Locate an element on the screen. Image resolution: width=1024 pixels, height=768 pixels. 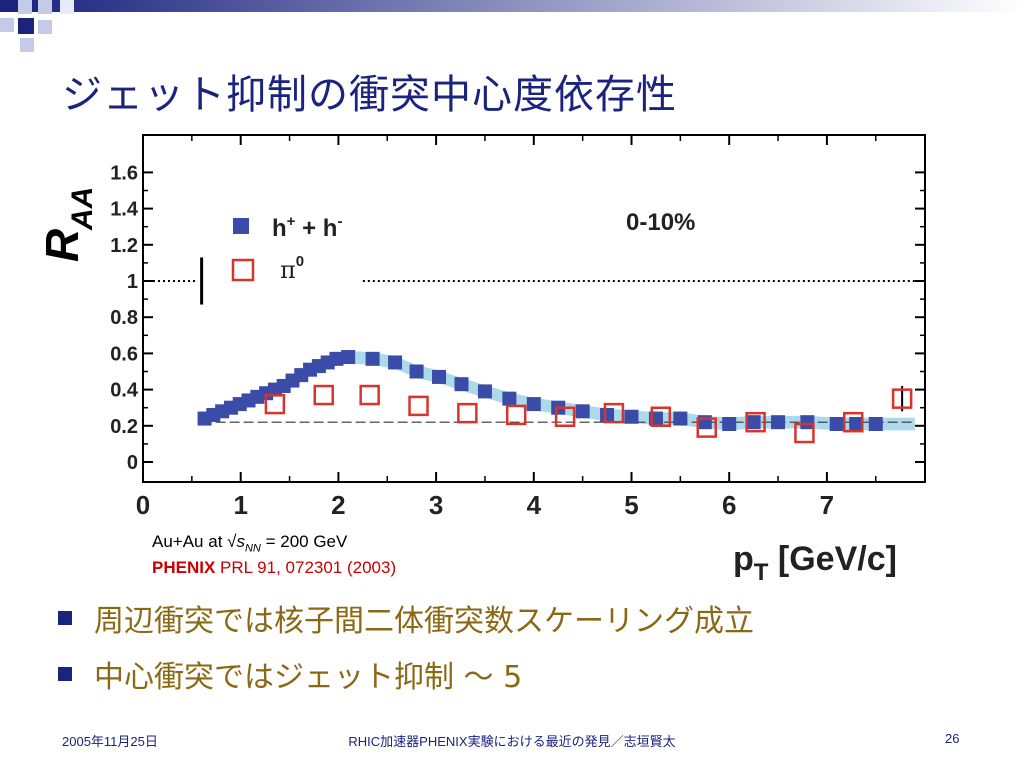
x-axis-label: pT [GeV/c] is located at coordinates (815, 563).